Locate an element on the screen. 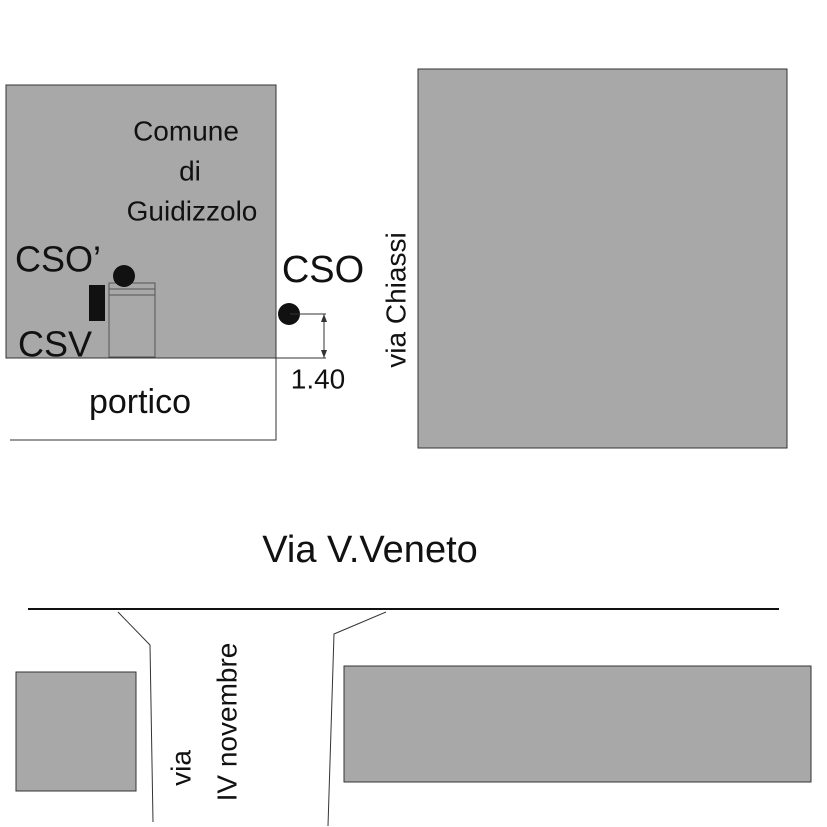  town-hall-block is located at coordinates (141, 221).